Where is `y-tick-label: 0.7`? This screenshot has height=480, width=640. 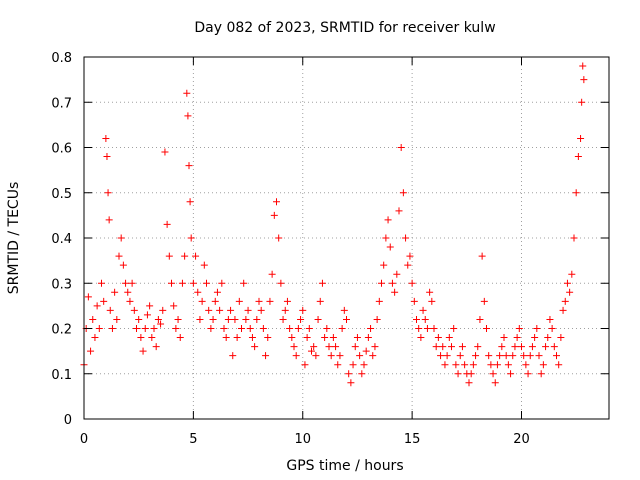
y-tick-label: 0.7 is located at coordinates (61, 103).